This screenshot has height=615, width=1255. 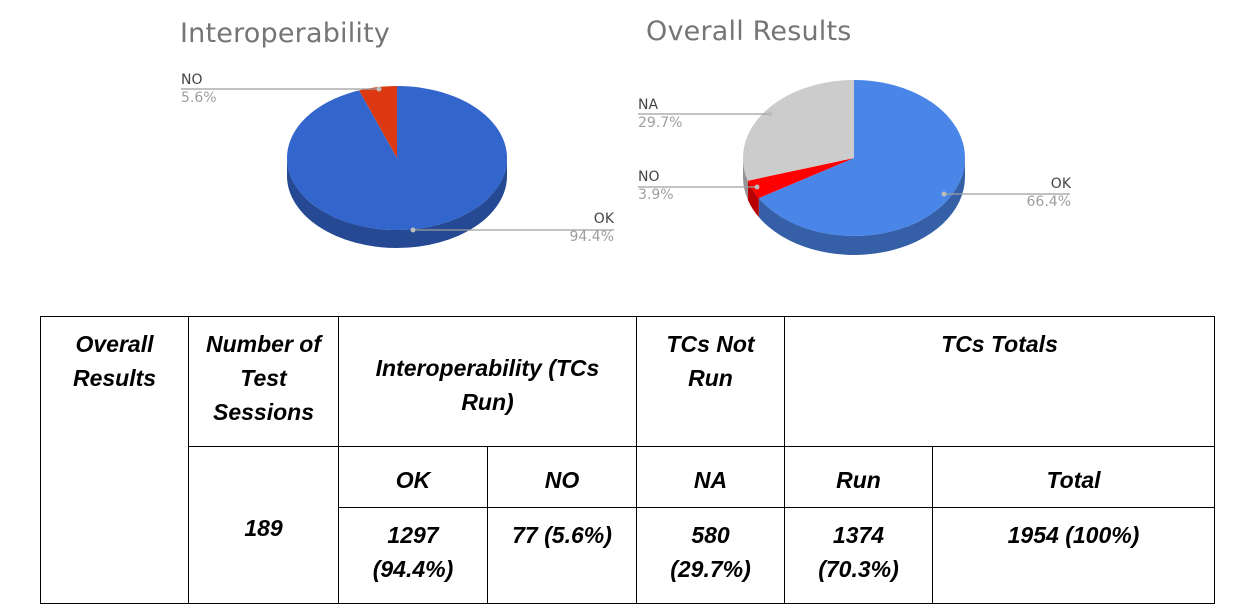 I want to click on interop-label-ok-pct: 94.4%, so click(x=591, y=237).